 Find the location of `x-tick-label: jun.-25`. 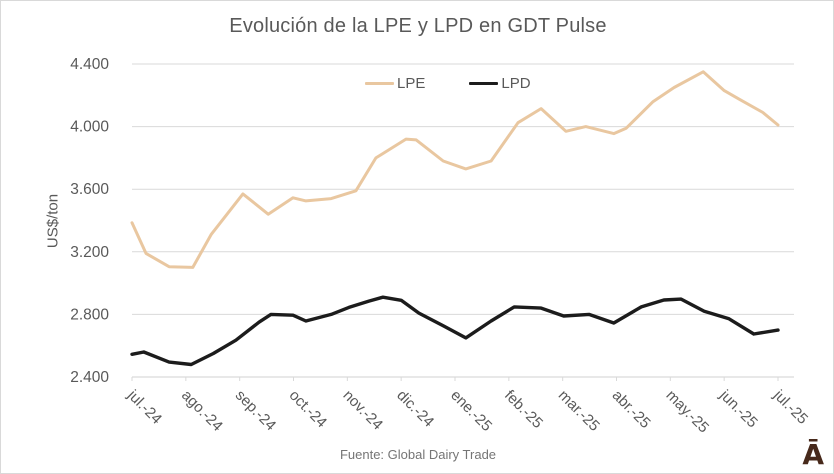

x-tick-label: jun.-25 is located at coordinates (738, 408).